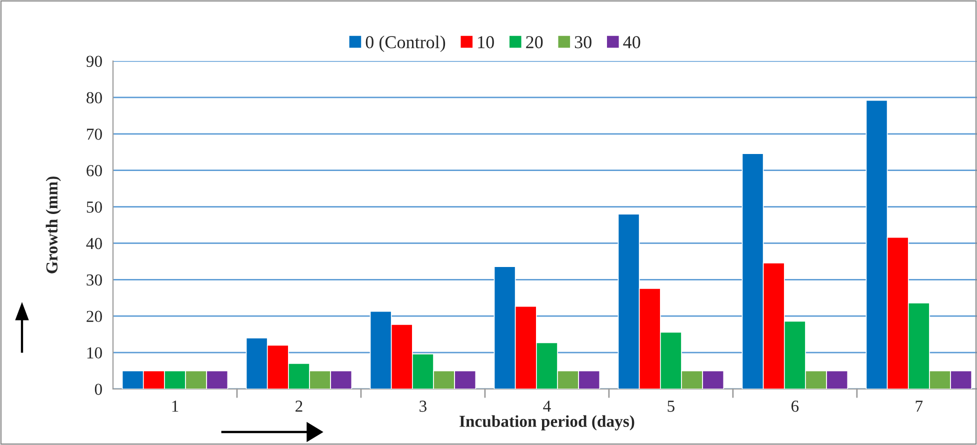 The image size is (977, 445). Describe the element at coordinates (547, 406) in the screenshot. I see `x-tick-label: 4` at that location.